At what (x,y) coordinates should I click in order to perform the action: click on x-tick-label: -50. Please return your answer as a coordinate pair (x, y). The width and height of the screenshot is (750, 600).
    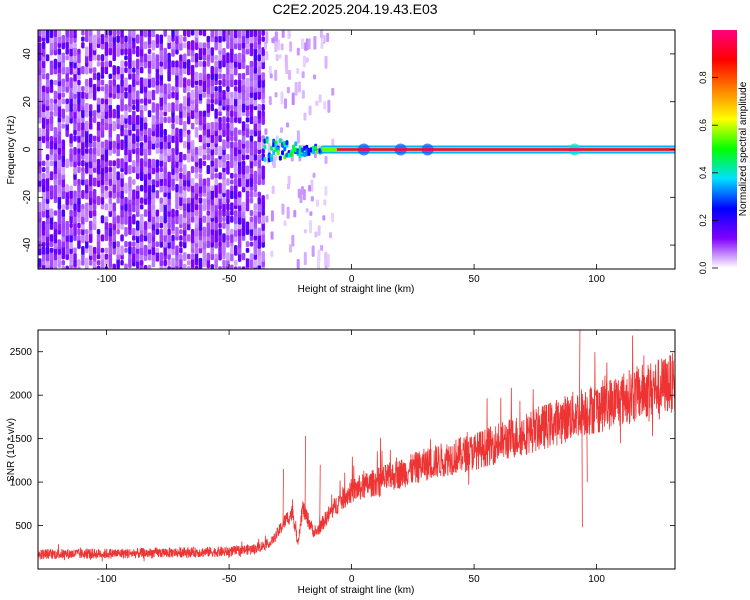
    Looking at the image, I should click on (229, 279).